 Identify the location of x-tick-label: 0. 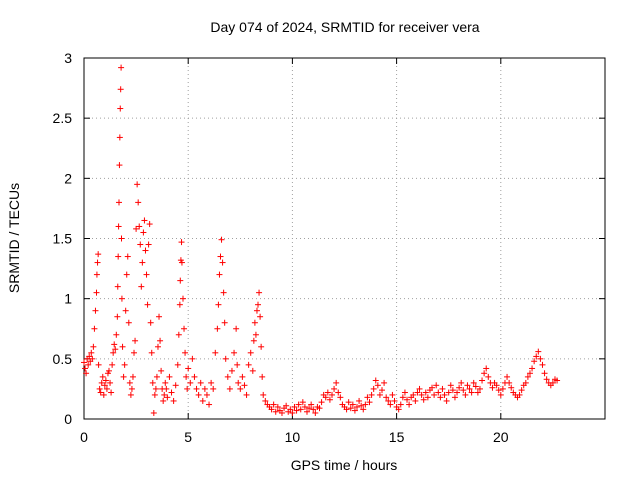
(84, 437).